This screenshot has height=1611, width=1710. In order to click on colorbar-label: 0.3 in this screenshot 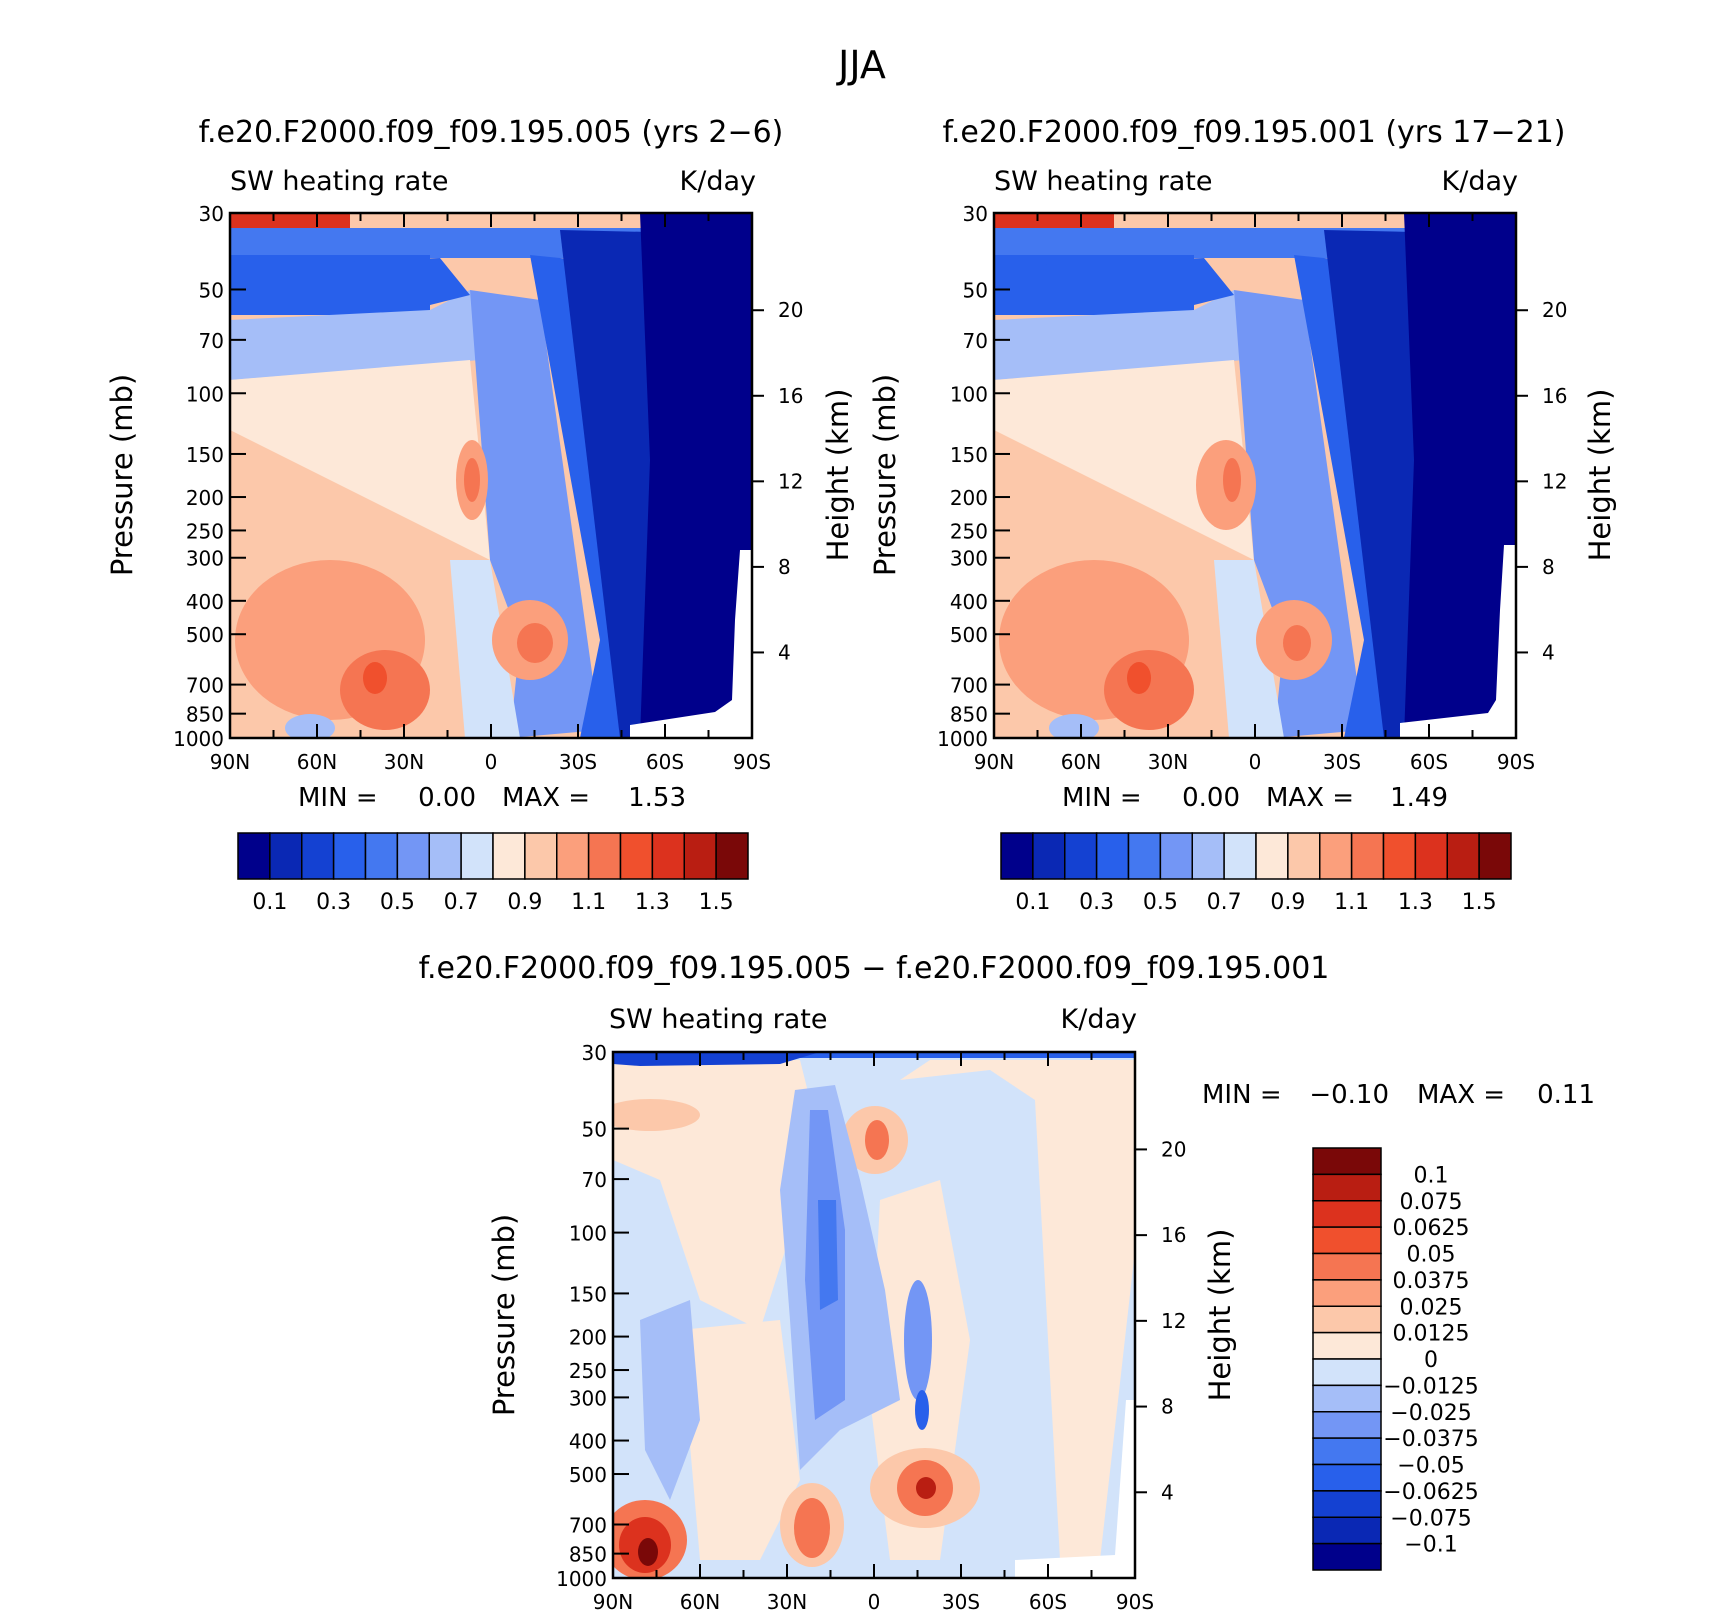, I will do `click(1096, 902)`.